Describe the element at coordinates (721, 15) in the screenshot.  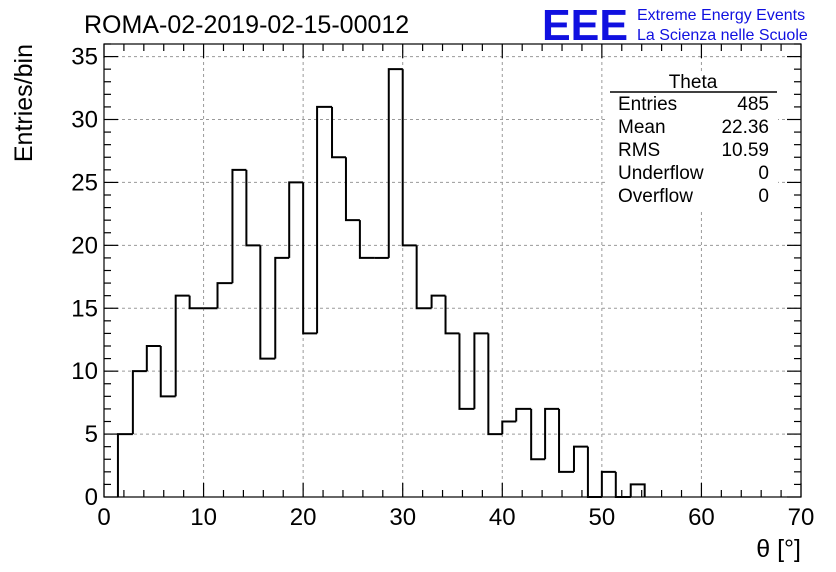
I see `logo-line-1: Extreme Energy Events` at that location.